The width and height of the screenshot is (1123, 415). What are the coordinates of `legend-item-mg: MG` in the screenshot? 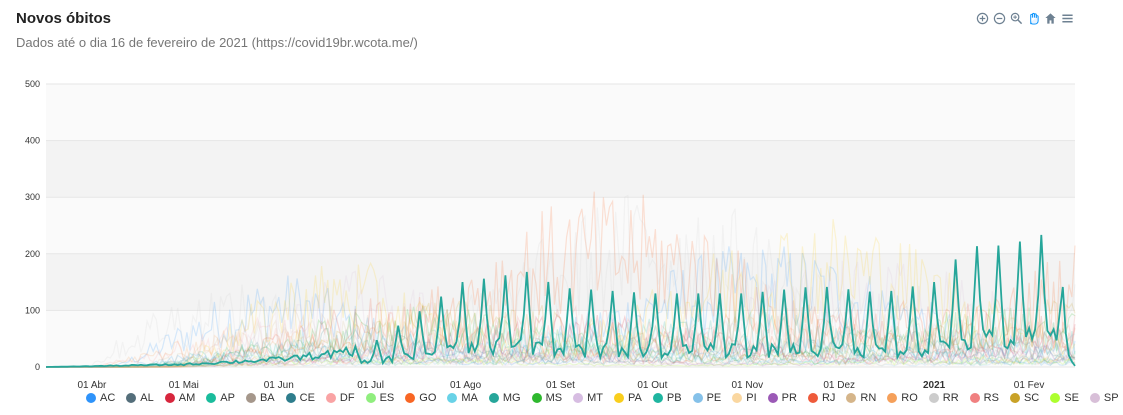 It's located at (504, 398).